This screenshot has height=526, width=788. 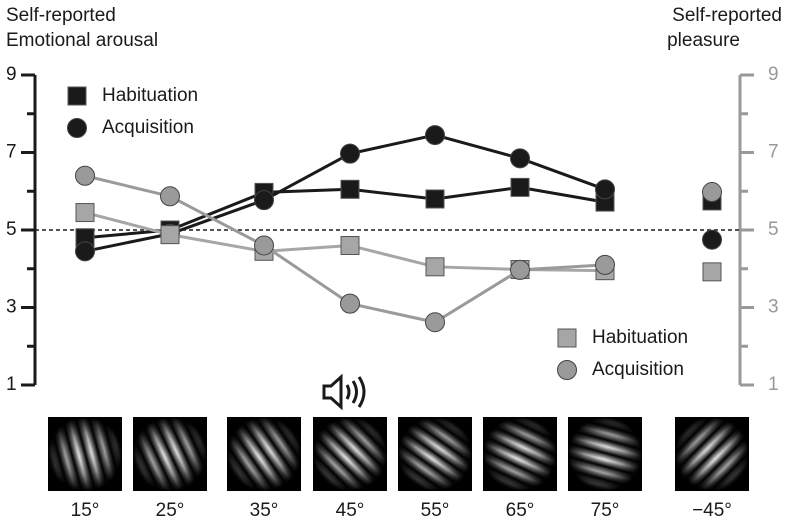 I want to click on y-tick-label: 1, so click(x=11, y=384).